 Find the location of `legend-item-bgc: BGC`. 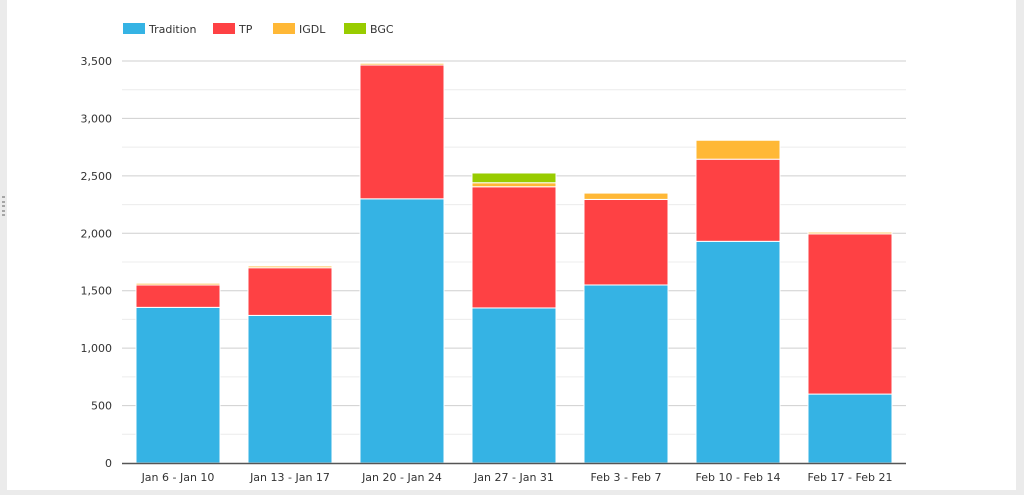

legend-item-bgc: BGC is located at coordinates (369, 29).